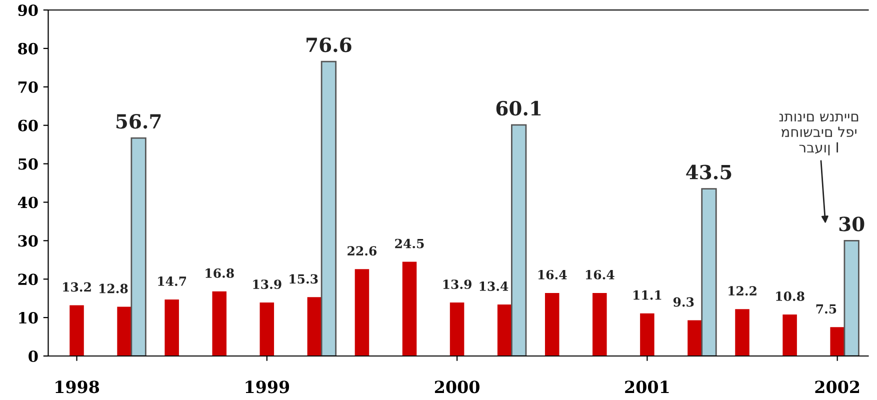 Image resolution: width=877 pixels, height=400 pixels. Describe the element at coordinates (33, 356) in the screenshot. I see `y-tick-label: 0` at that location.